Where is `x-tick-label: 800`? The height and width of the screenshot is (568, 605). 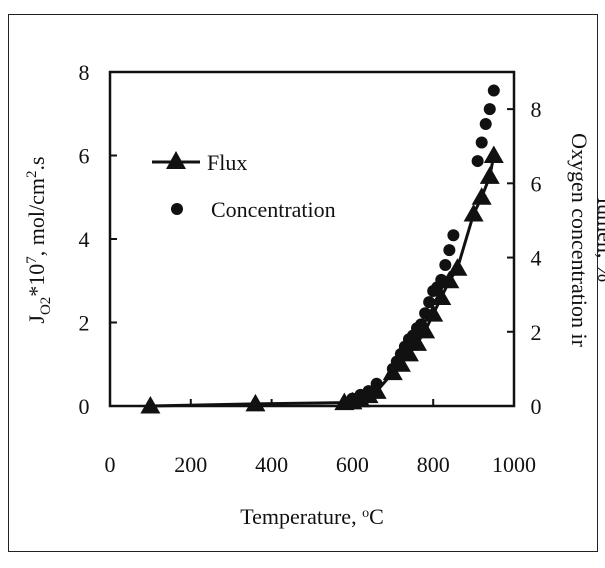
x-tick-label: 800 is located at coordinates (433, 464).